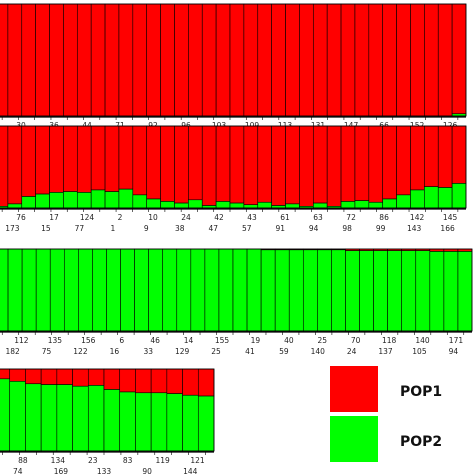  I want to click on tick-label-bottom-p3-4: 16, so click(115, 351).